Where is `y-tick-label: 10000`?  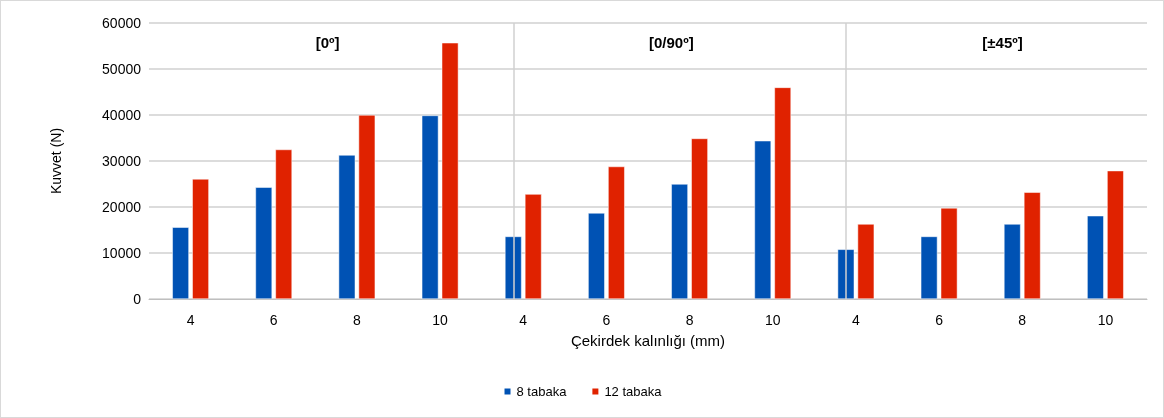 y-tick-label: 10000 is located at coordinates (122, 253).